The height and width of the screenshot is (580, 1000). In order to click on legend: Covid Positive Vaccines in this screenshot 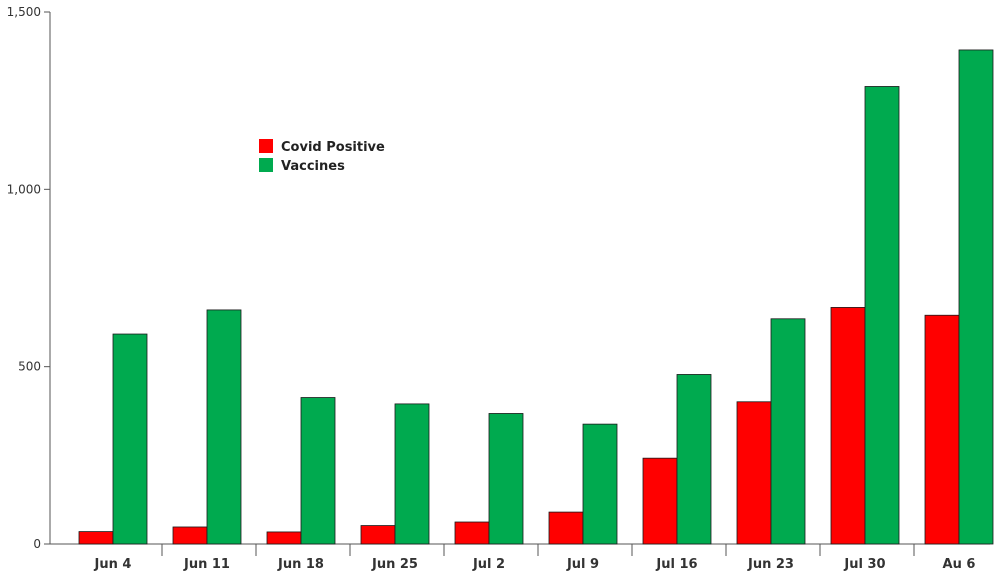, I will do `click(322, 156)`.